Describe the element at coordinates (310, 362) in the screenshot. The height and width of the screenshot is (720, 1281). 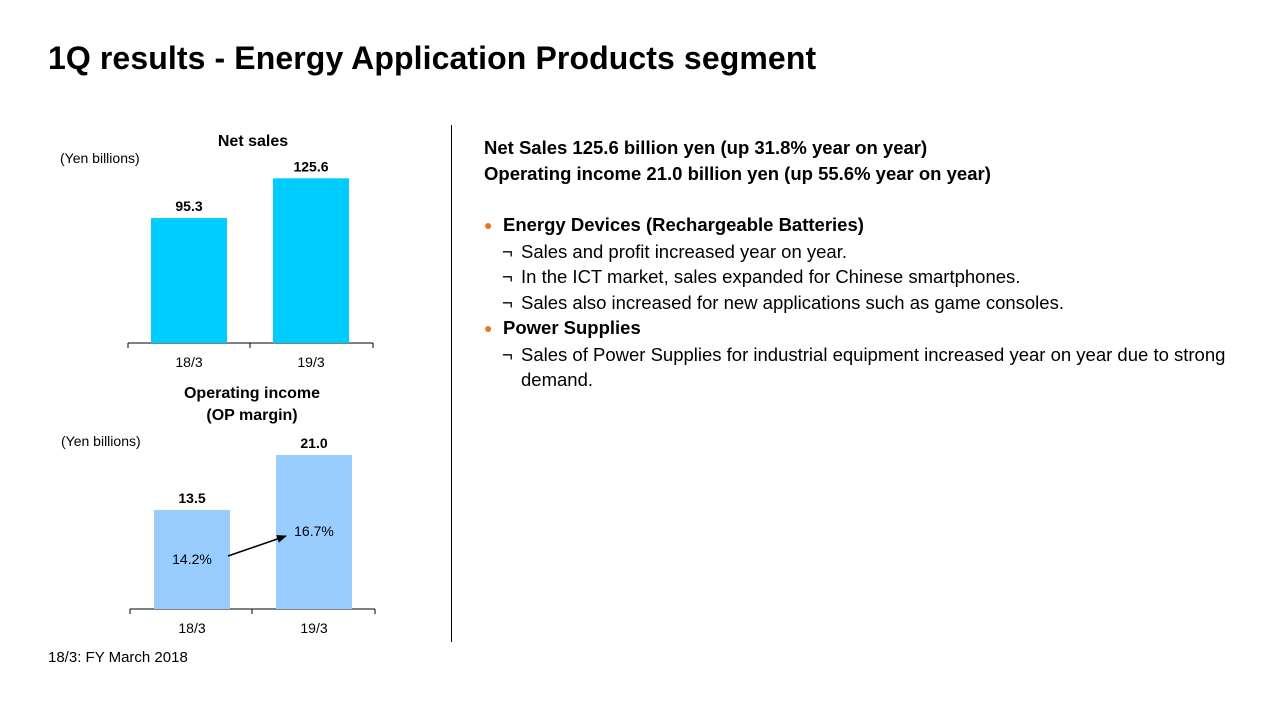
I see `net-sales-category-label: 19/3` at that location.